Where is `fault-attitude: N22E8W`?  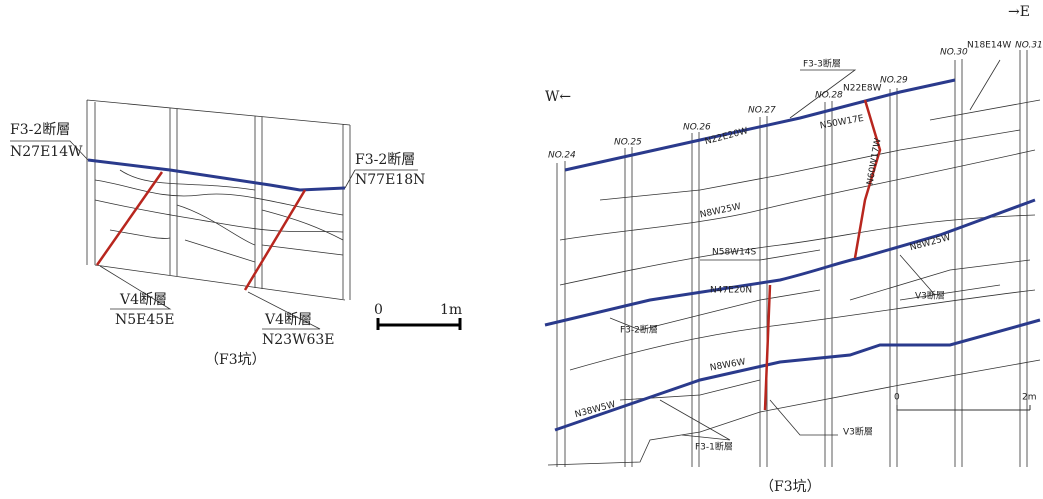
fault-attitude: N22E8W is located at coordinates (862, 89).